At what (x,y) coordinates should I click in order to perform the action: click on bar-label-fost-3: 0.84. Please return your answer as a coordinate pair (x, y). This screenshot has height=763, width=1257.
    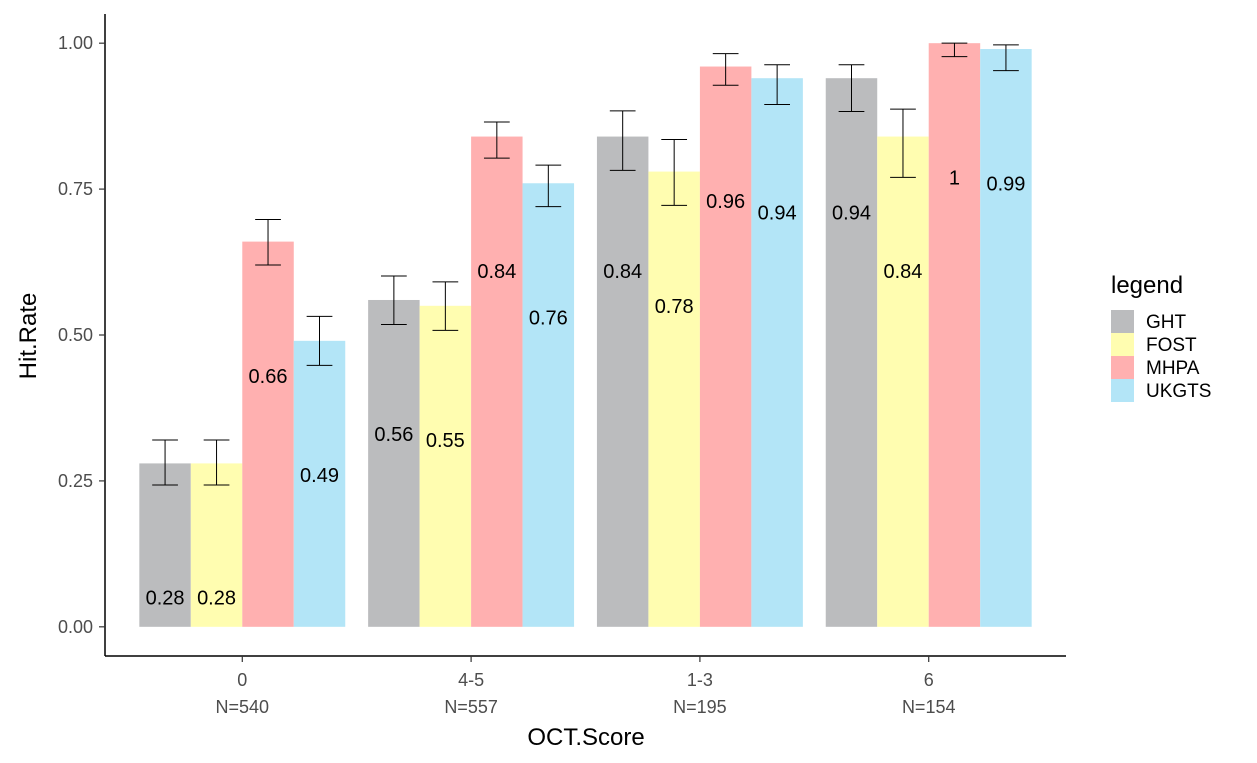
    Looking at the image, I should click on (903, 272).